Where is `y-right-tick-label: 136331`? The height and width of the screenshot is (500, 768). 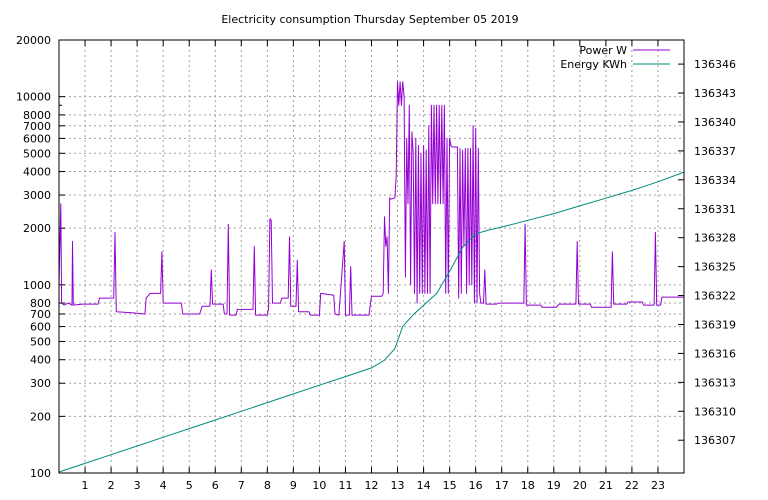
y-right-tick-label: 136331 is located at coordinates (715, 209).